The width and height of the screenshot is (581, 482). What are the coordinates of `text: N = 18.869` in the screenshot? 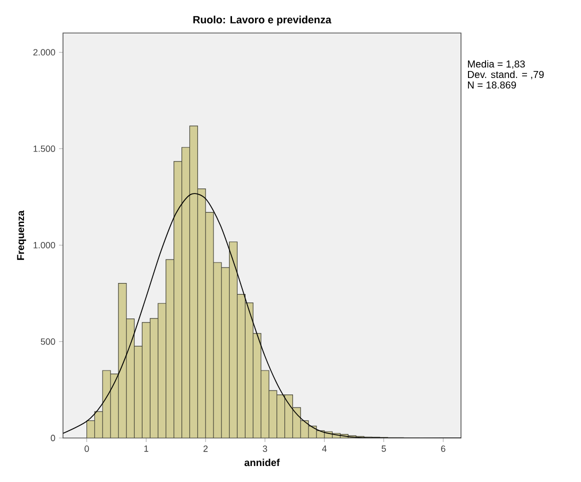 It's located at (492, 85).